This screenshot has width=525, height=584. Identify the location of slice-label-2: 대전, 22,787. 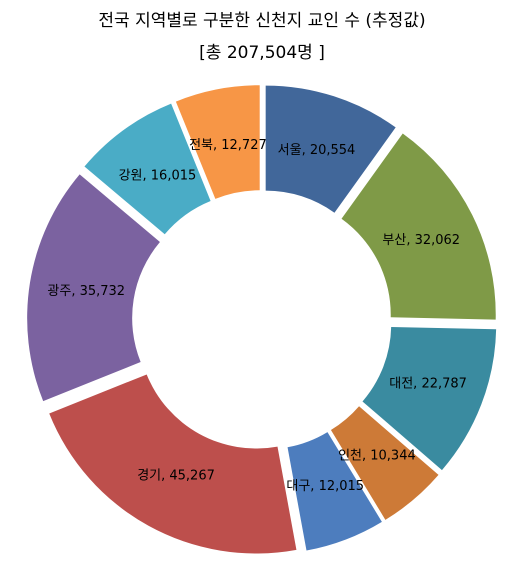
(428, 383).